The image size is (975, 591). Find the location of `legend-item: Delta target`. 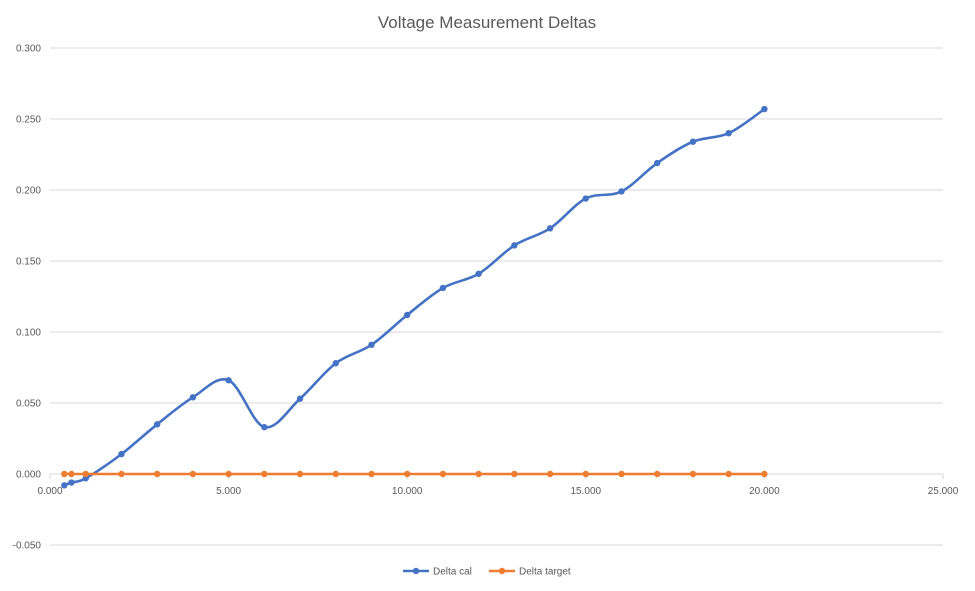

legend-item: Delta target is located at coordinates (530, 572).